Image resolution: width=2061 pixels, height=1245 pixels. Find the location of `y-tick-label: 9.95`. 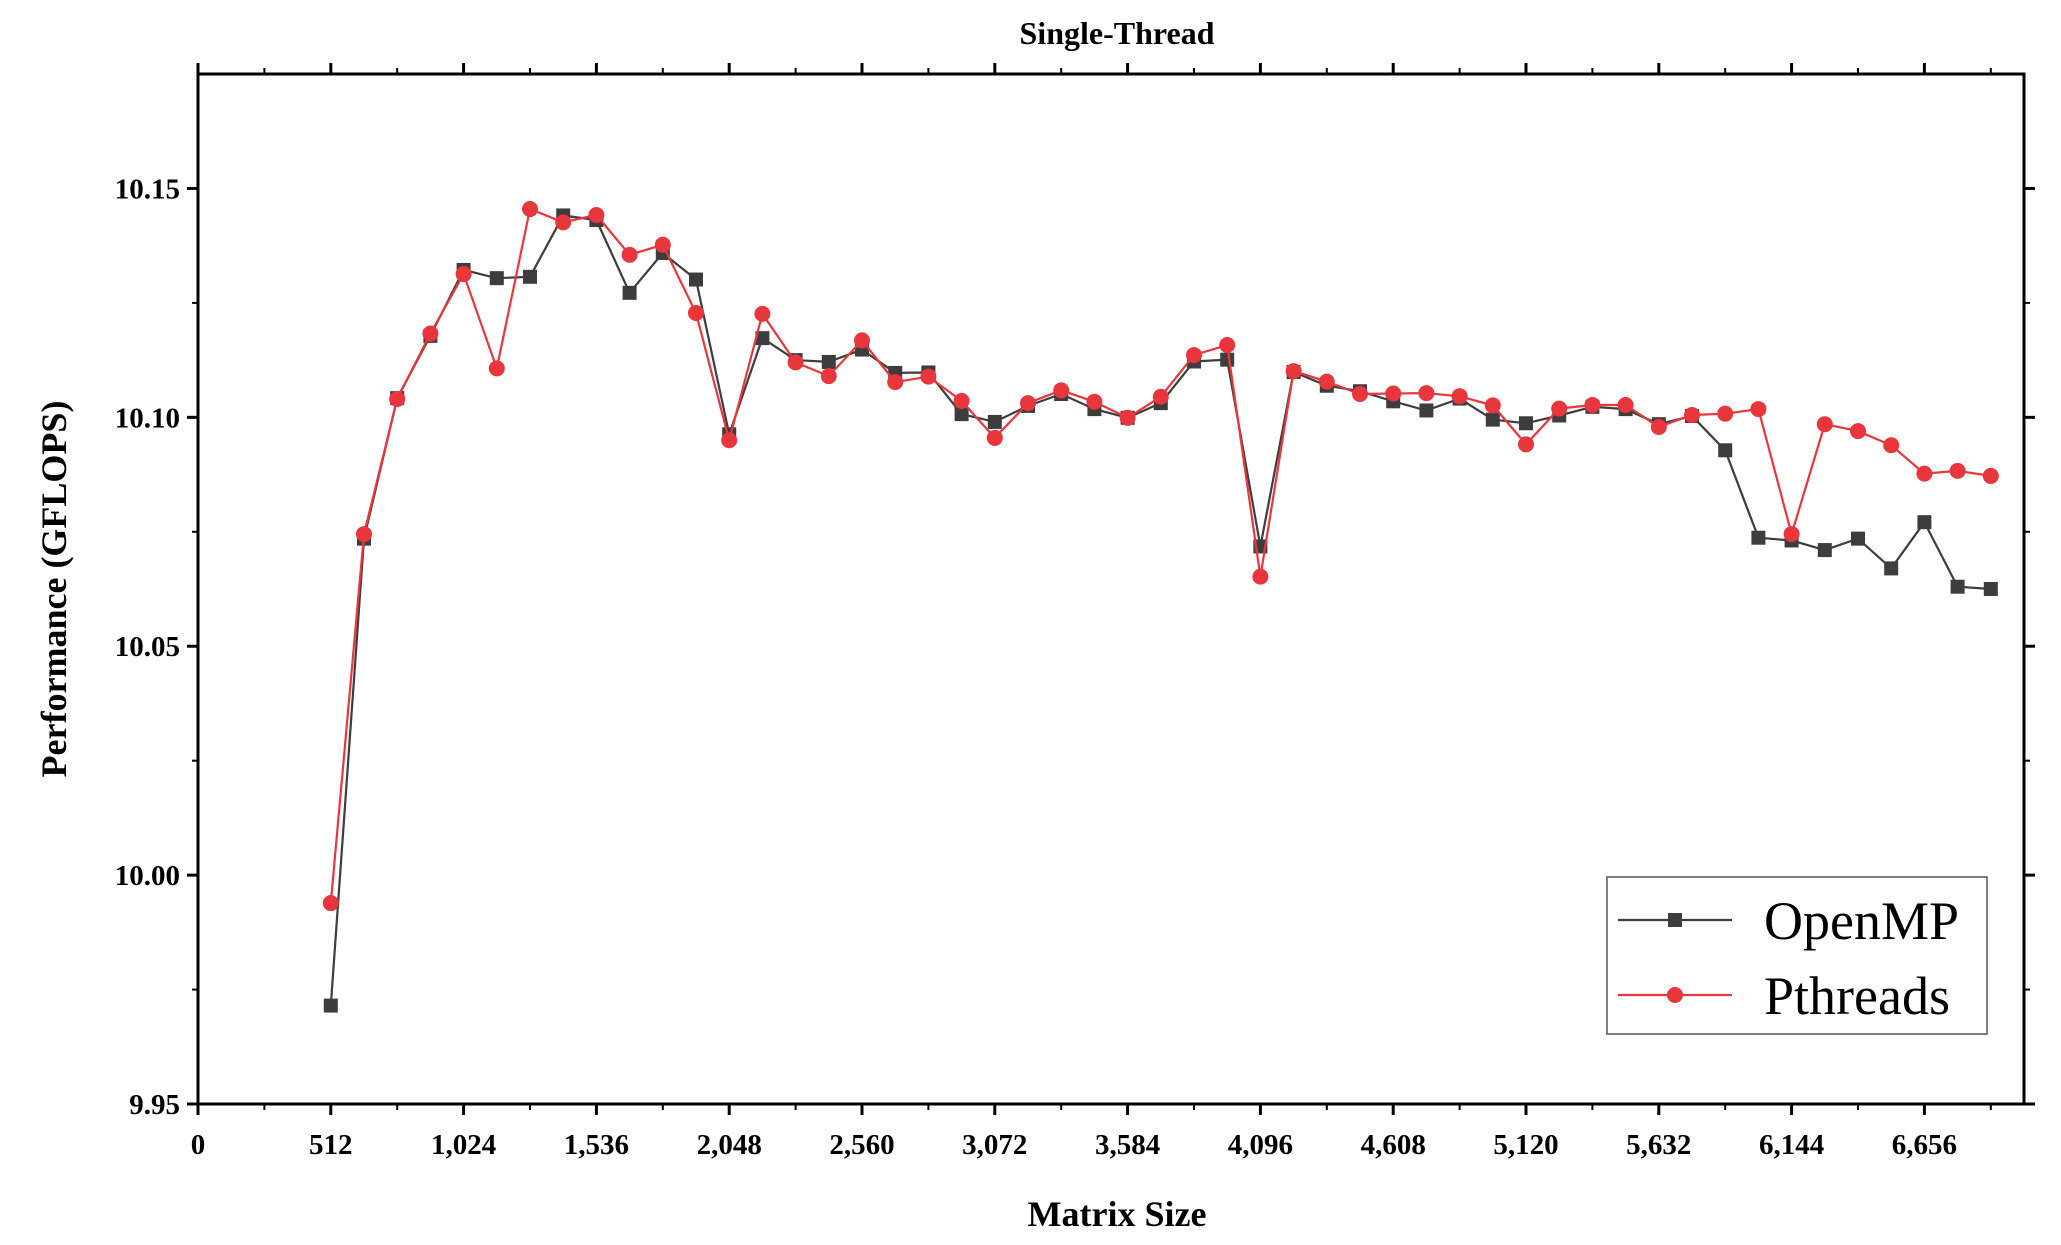

y-tick-label: 9.95 is located at coordinates (154, 1105).